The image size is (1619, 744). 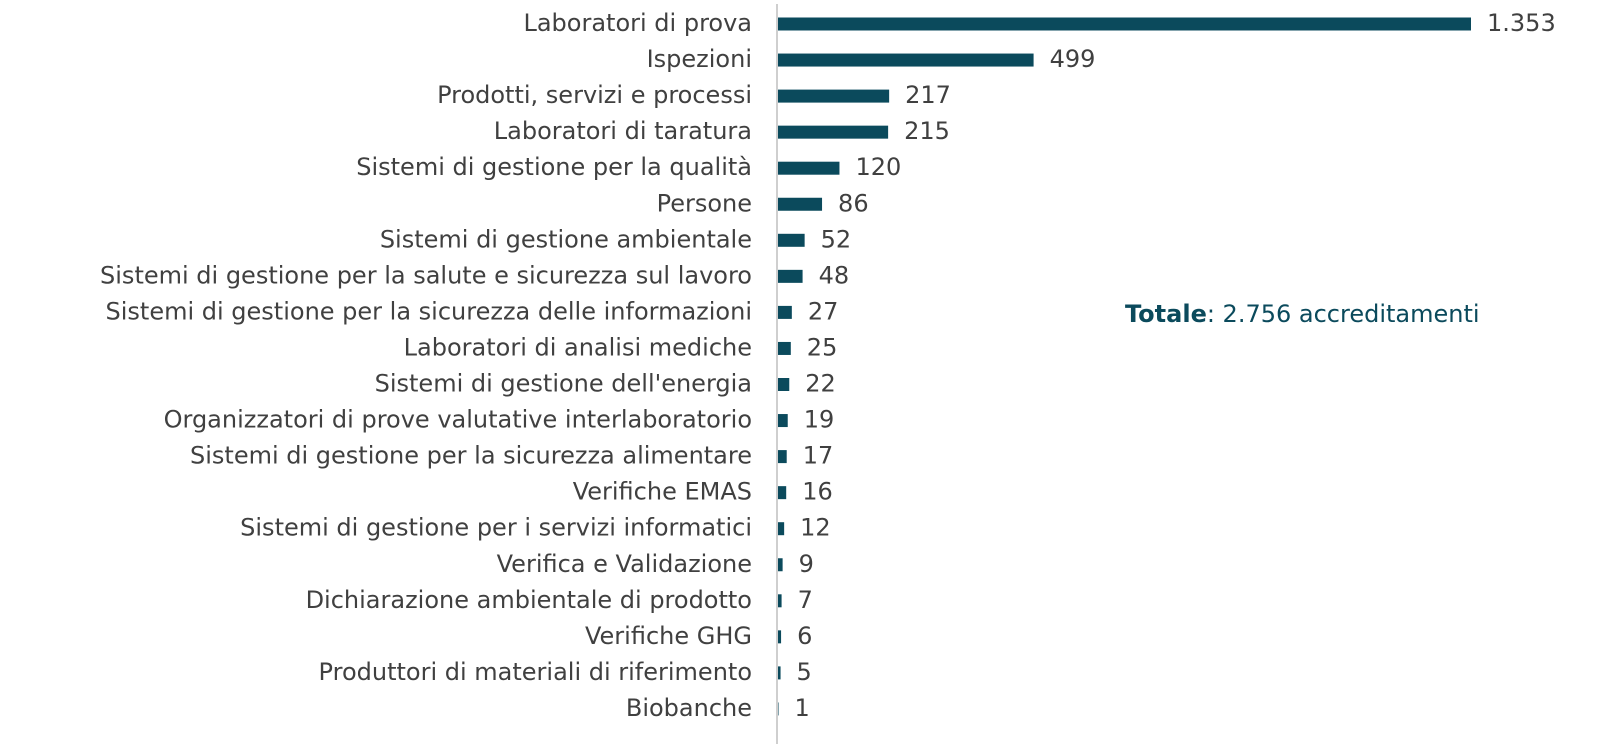 I want to click on annotation-text: : 2.756 accreditamenti, so click(x=1343, y=314).